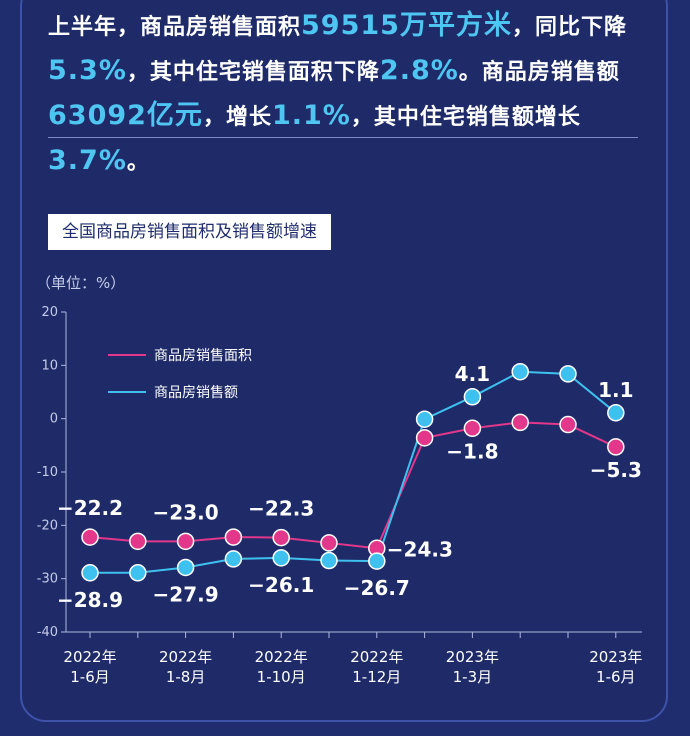  What do you see at coordinates (253, 72) in the screenshot?
I see `summary-text-3: ，其中住宅销售面积下降` at bounding box center [253, 72].